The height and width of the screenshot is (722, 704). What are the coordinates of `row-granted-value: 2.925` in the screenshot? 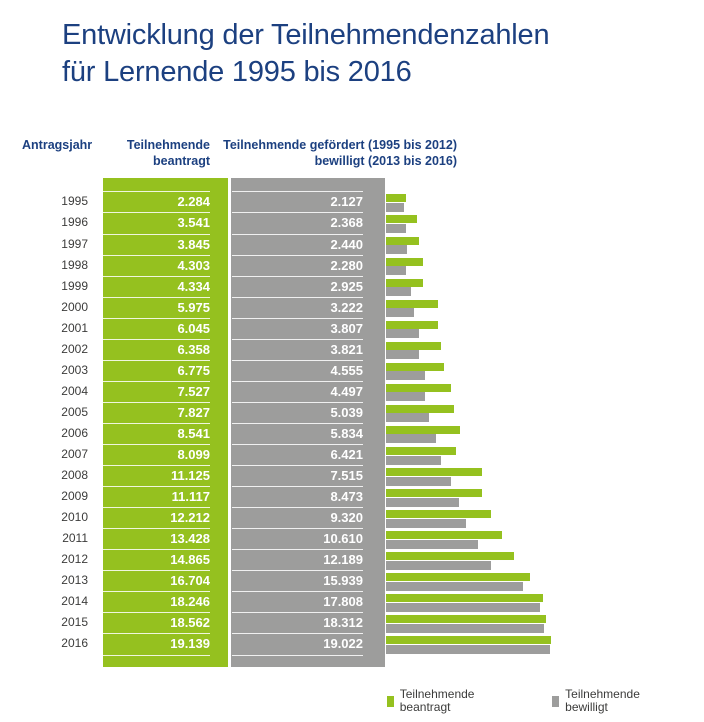 It's located at (346, 286).